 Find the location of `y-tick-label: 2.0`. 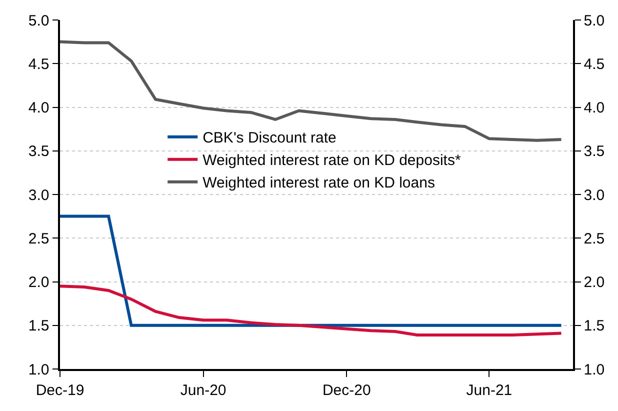

y-tick-label: 2.0 is located at coordinates (39, 282).